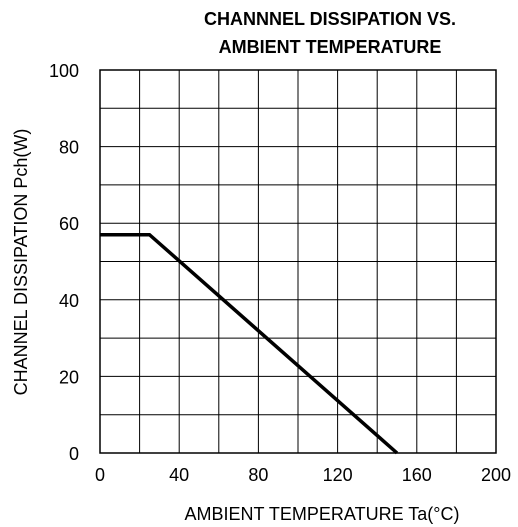 This screenshot has width=518, height=527. I want to click on x-tick-label-0: 0, so click(100, 475).